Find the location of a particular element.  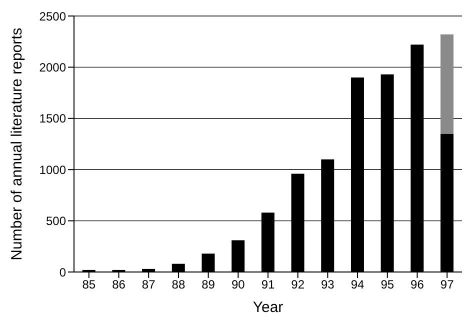

y-tick-label: 2000 is located at coordinates (52, 67).